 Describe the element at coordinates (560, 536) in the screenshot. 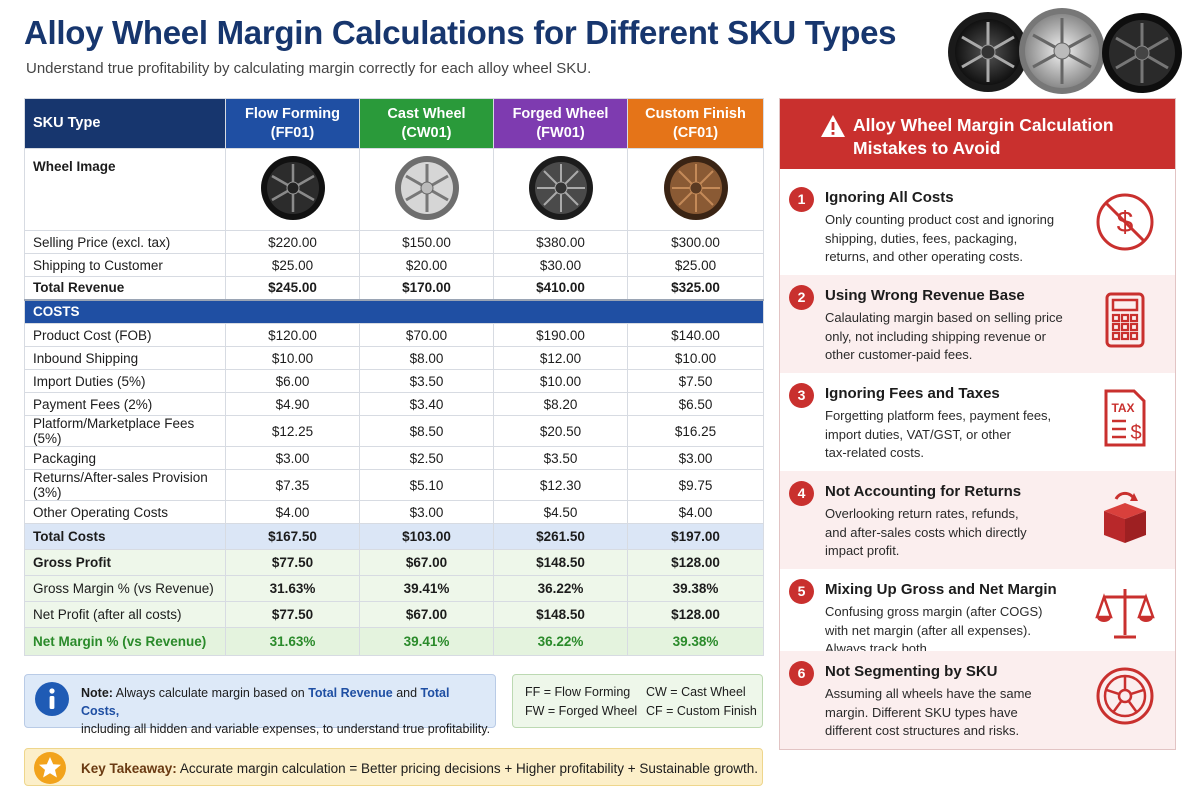

I see `cell-value: $261.50` at that location.